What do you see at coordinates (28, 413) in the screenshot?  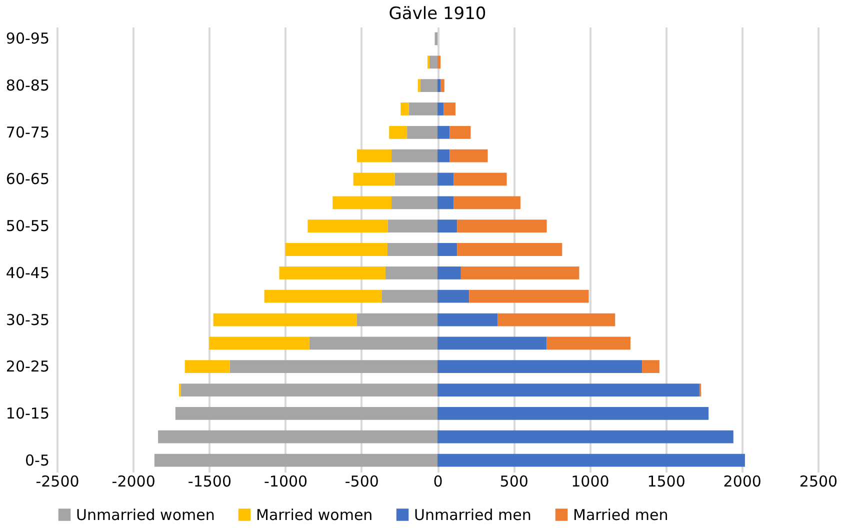 I see `y-tick-label: 10-15` at bounding box center [28, 413].